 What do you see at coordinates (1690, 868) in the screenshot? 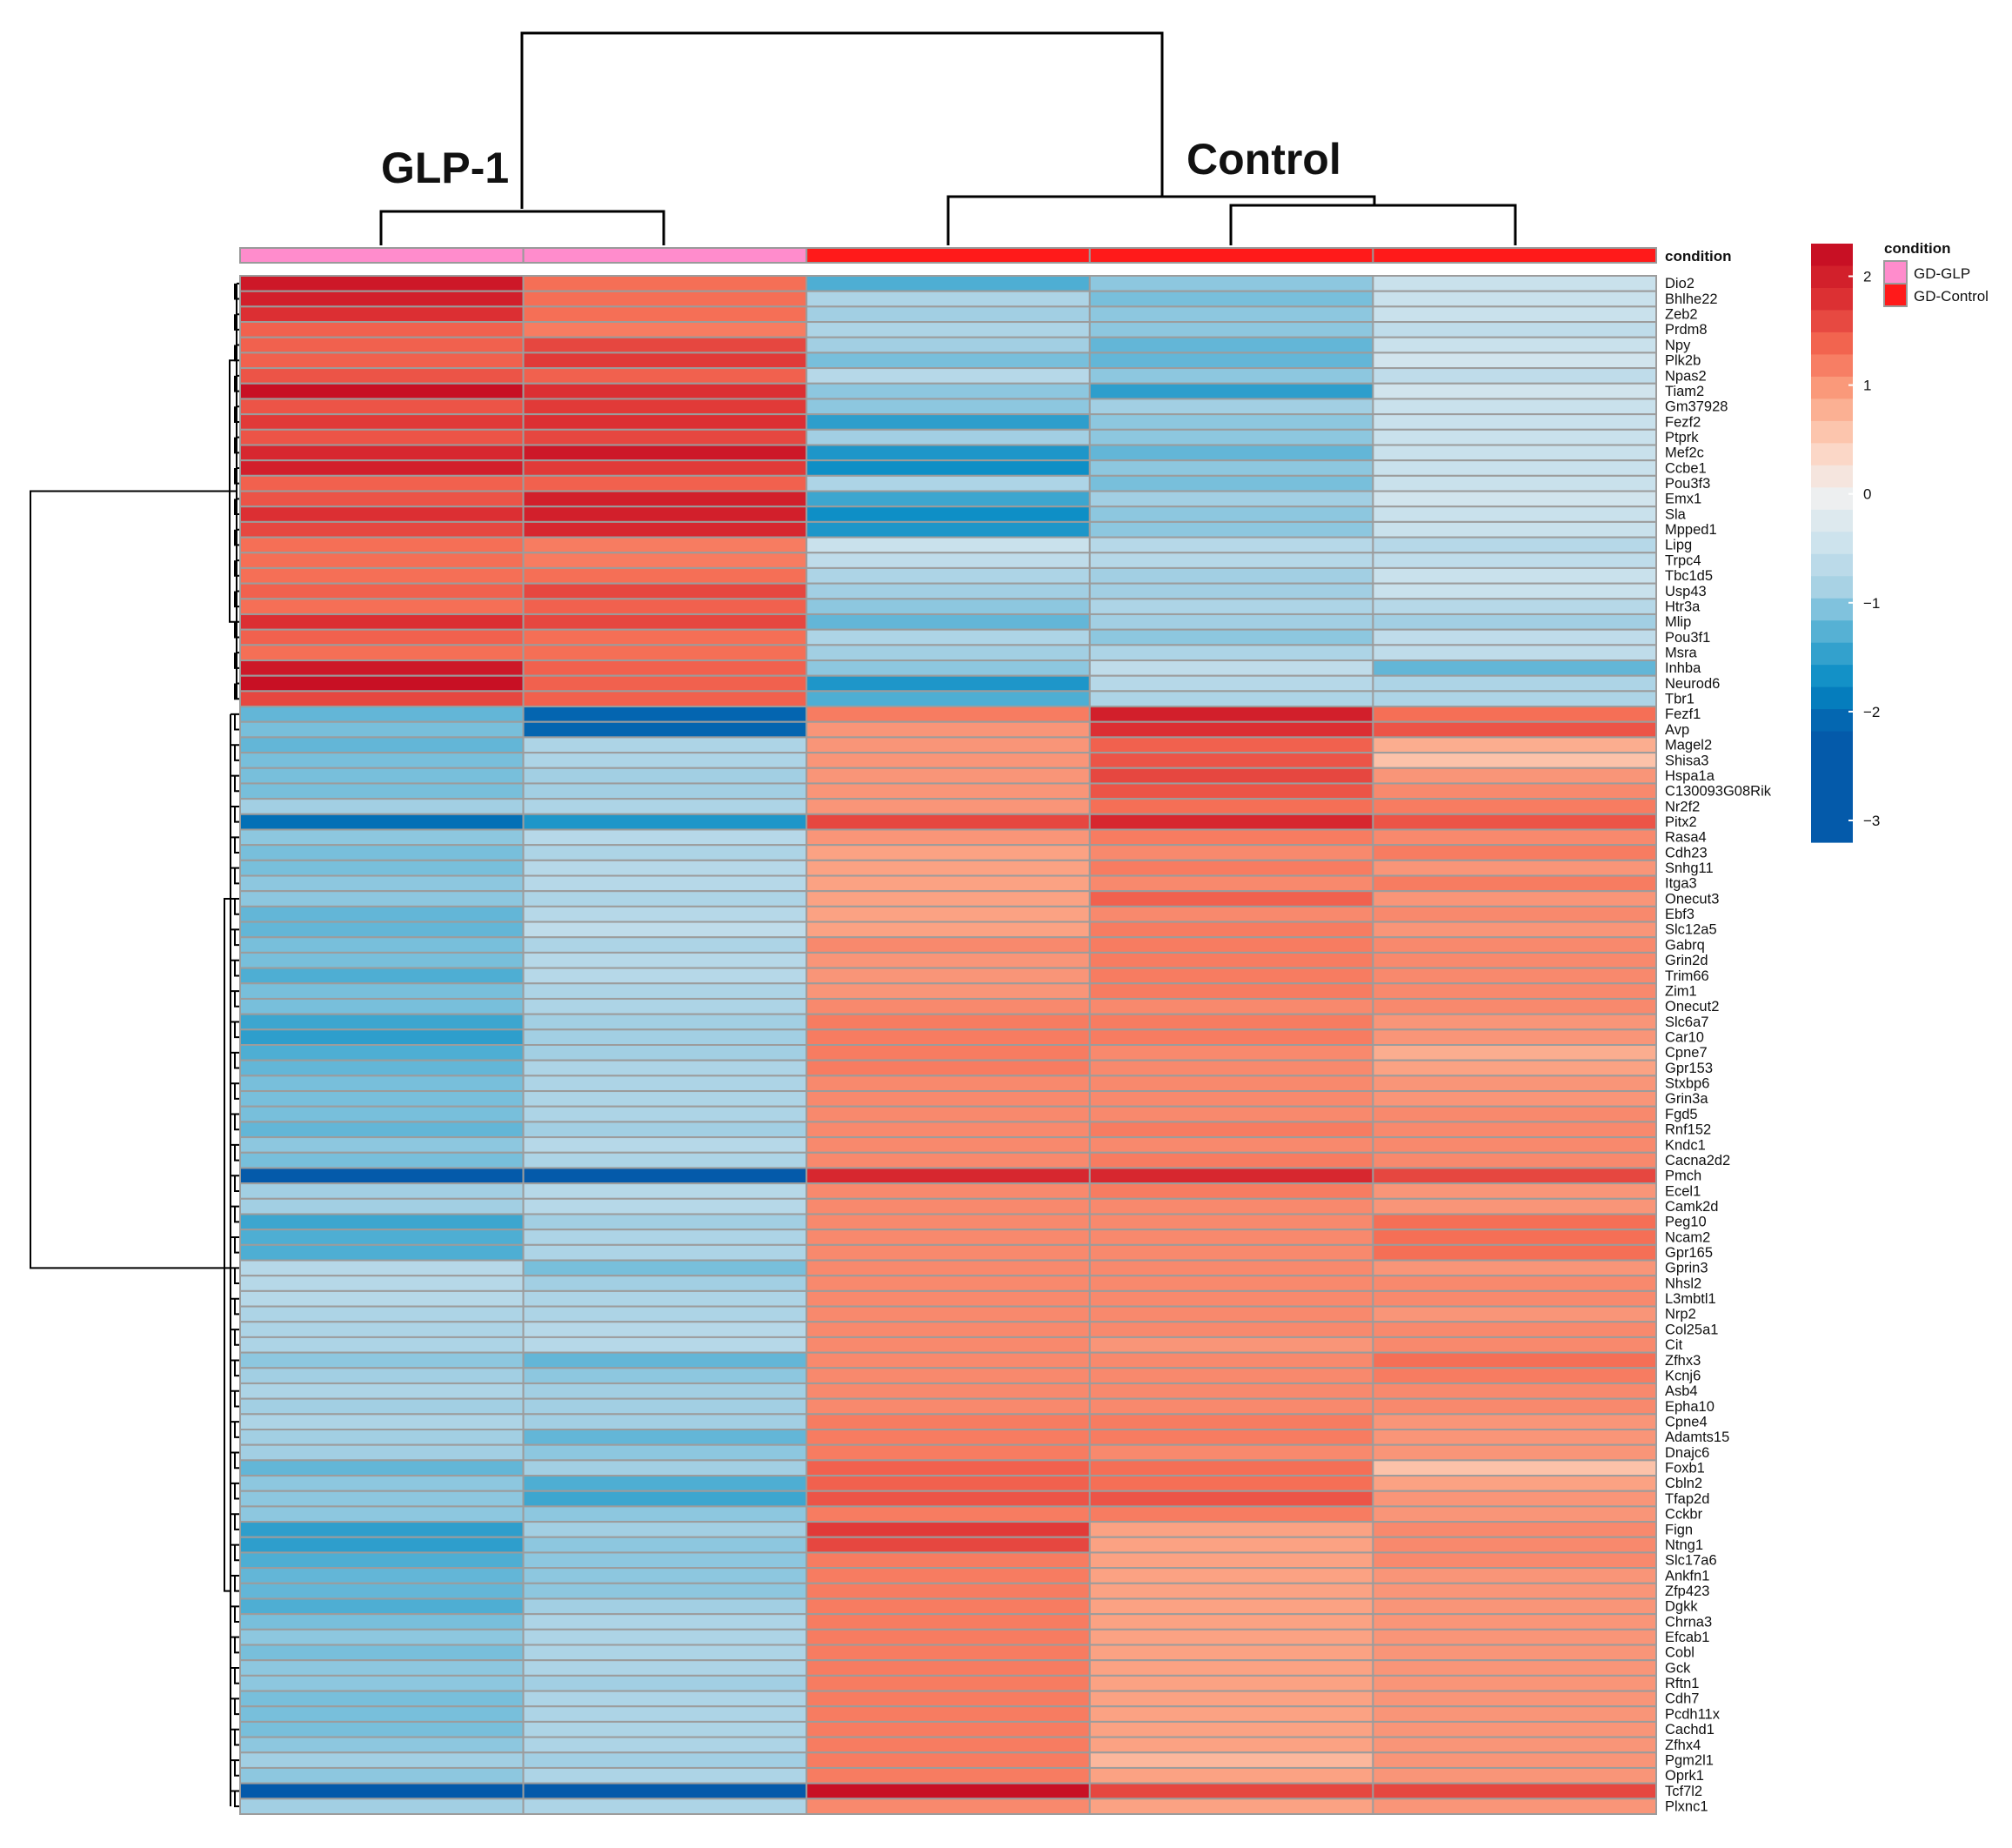
I see `gene-label: Snhg11` at bounding box center [1690, 868].